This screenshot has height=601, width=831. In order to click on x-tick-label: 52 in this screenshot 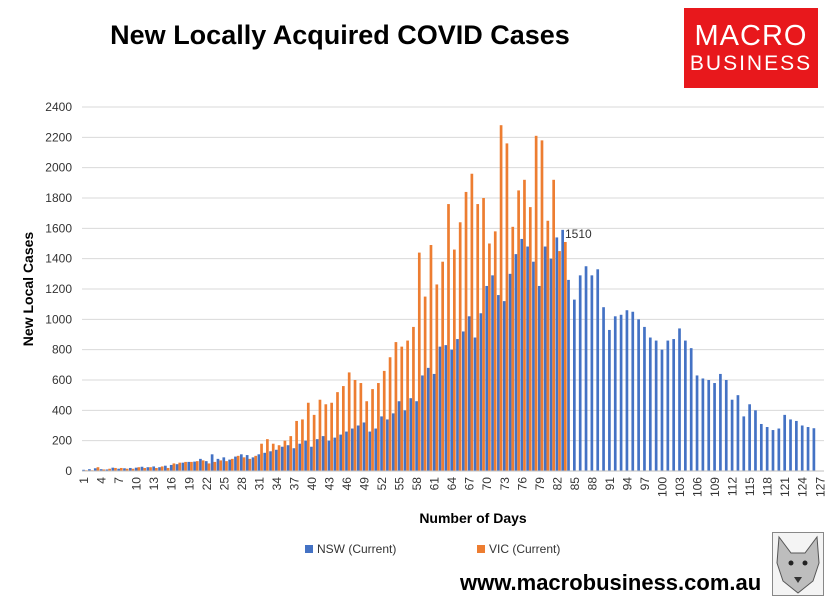, I will do `click(382, 484)`.